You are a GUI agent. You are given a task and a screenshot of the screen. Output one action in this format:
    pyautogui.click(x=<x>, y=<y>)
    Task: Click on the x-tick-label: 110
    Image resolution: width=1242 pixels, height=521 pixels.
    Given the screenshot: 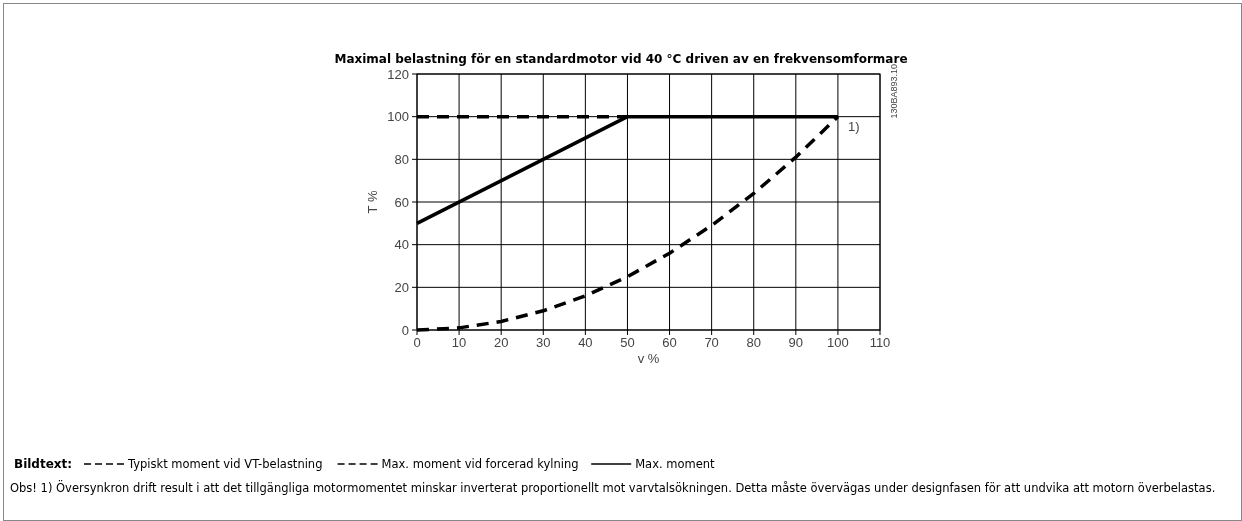 What is the action you would take?
    pyautogui.click(x=880, y=342)
    